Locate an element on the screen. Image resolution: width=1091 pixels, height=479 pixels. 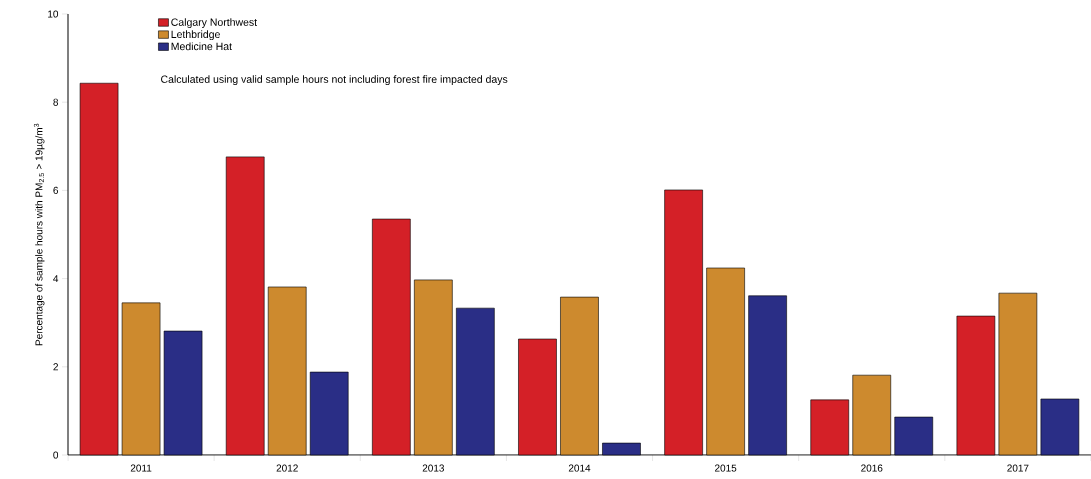
y-tick-label: 10 is located at coordinates (53, 14).